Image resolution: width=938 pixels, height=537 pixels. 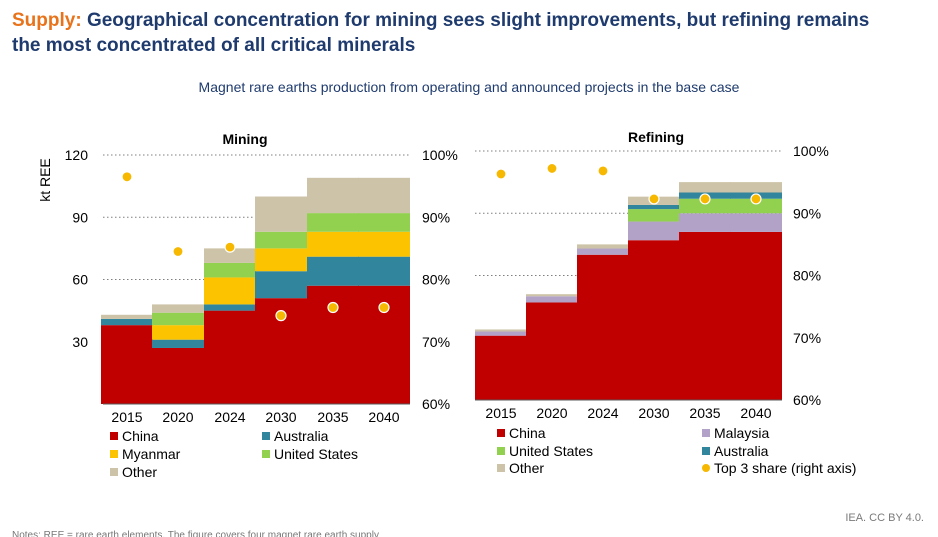 What do you see at coordinates (706, 468) in the screenshot?
I see `legend-marker` at bounding box center [706, 468].